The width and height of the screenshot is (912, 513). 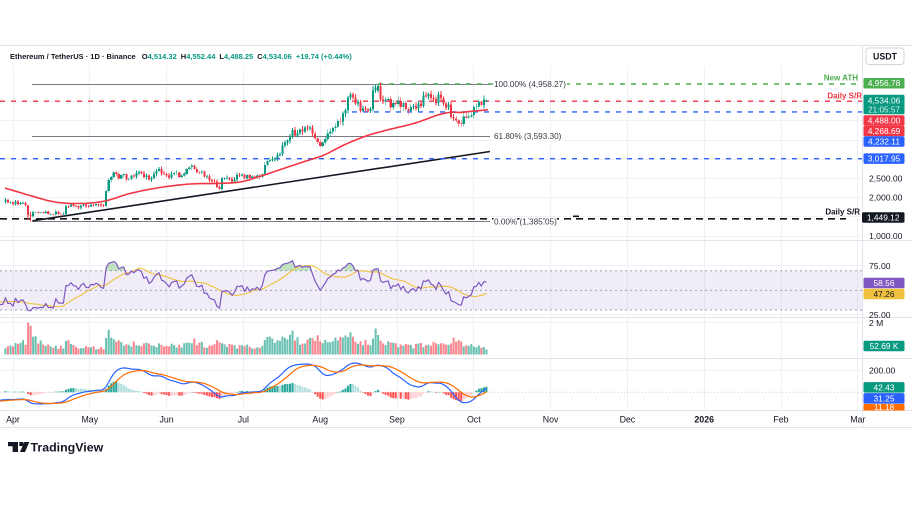 I want to click on svg-text: Feb, so click(x=780, y=420).